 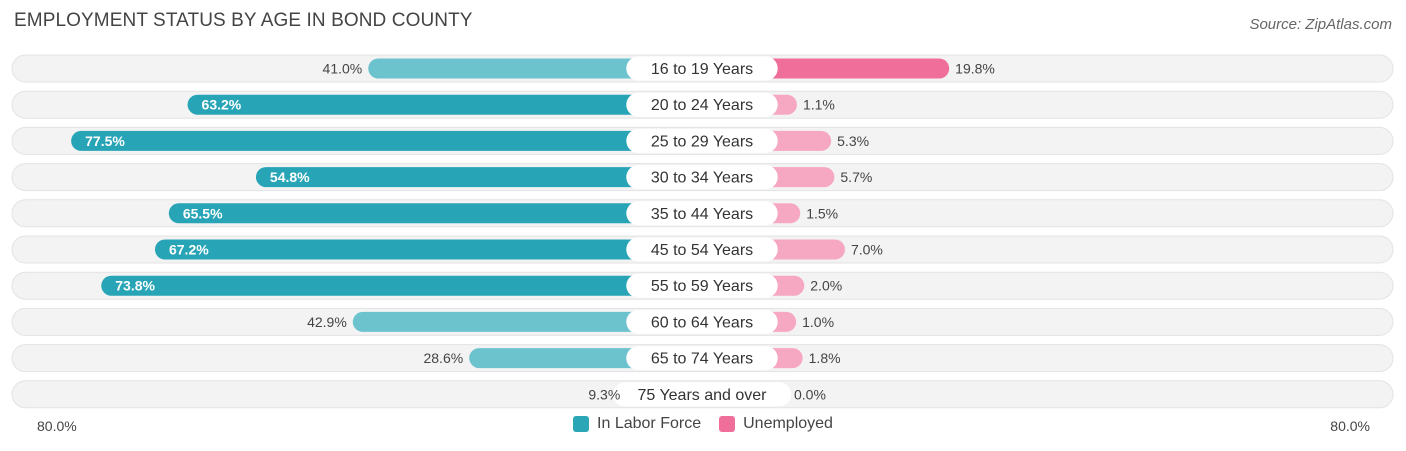 I want to click on value-label-labor-force: 73.8%, so click(x=135, y=286).